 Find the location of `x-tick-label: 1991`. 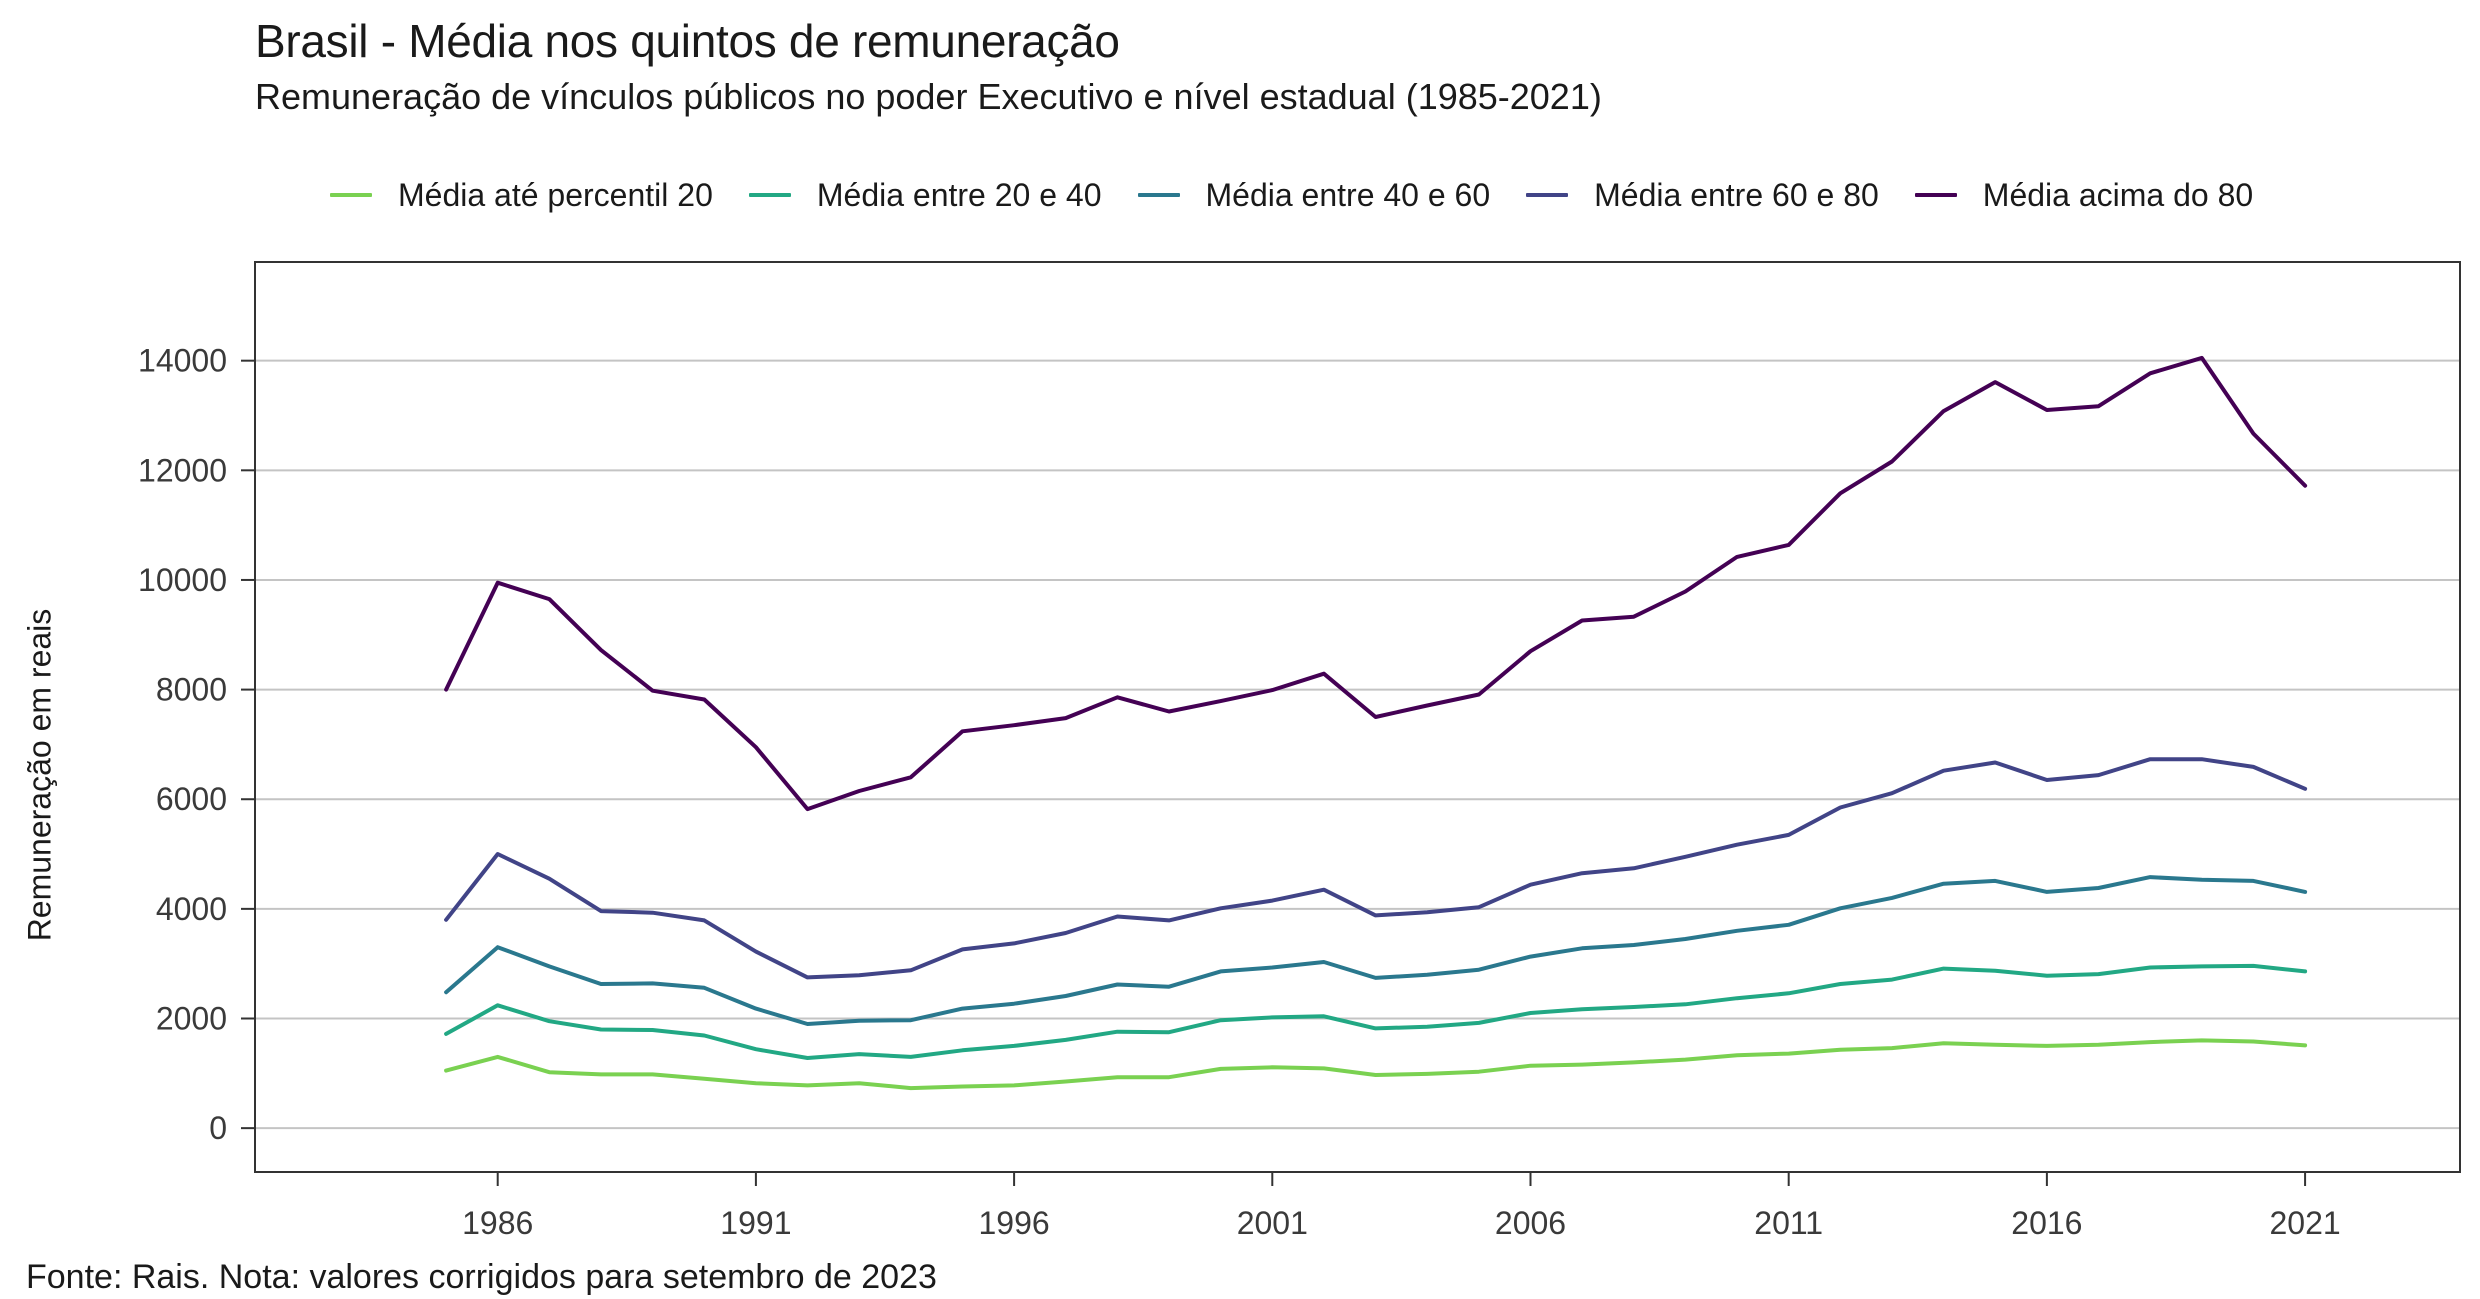

x-tick-label: 1991 is located at coordinates (755, 1223).